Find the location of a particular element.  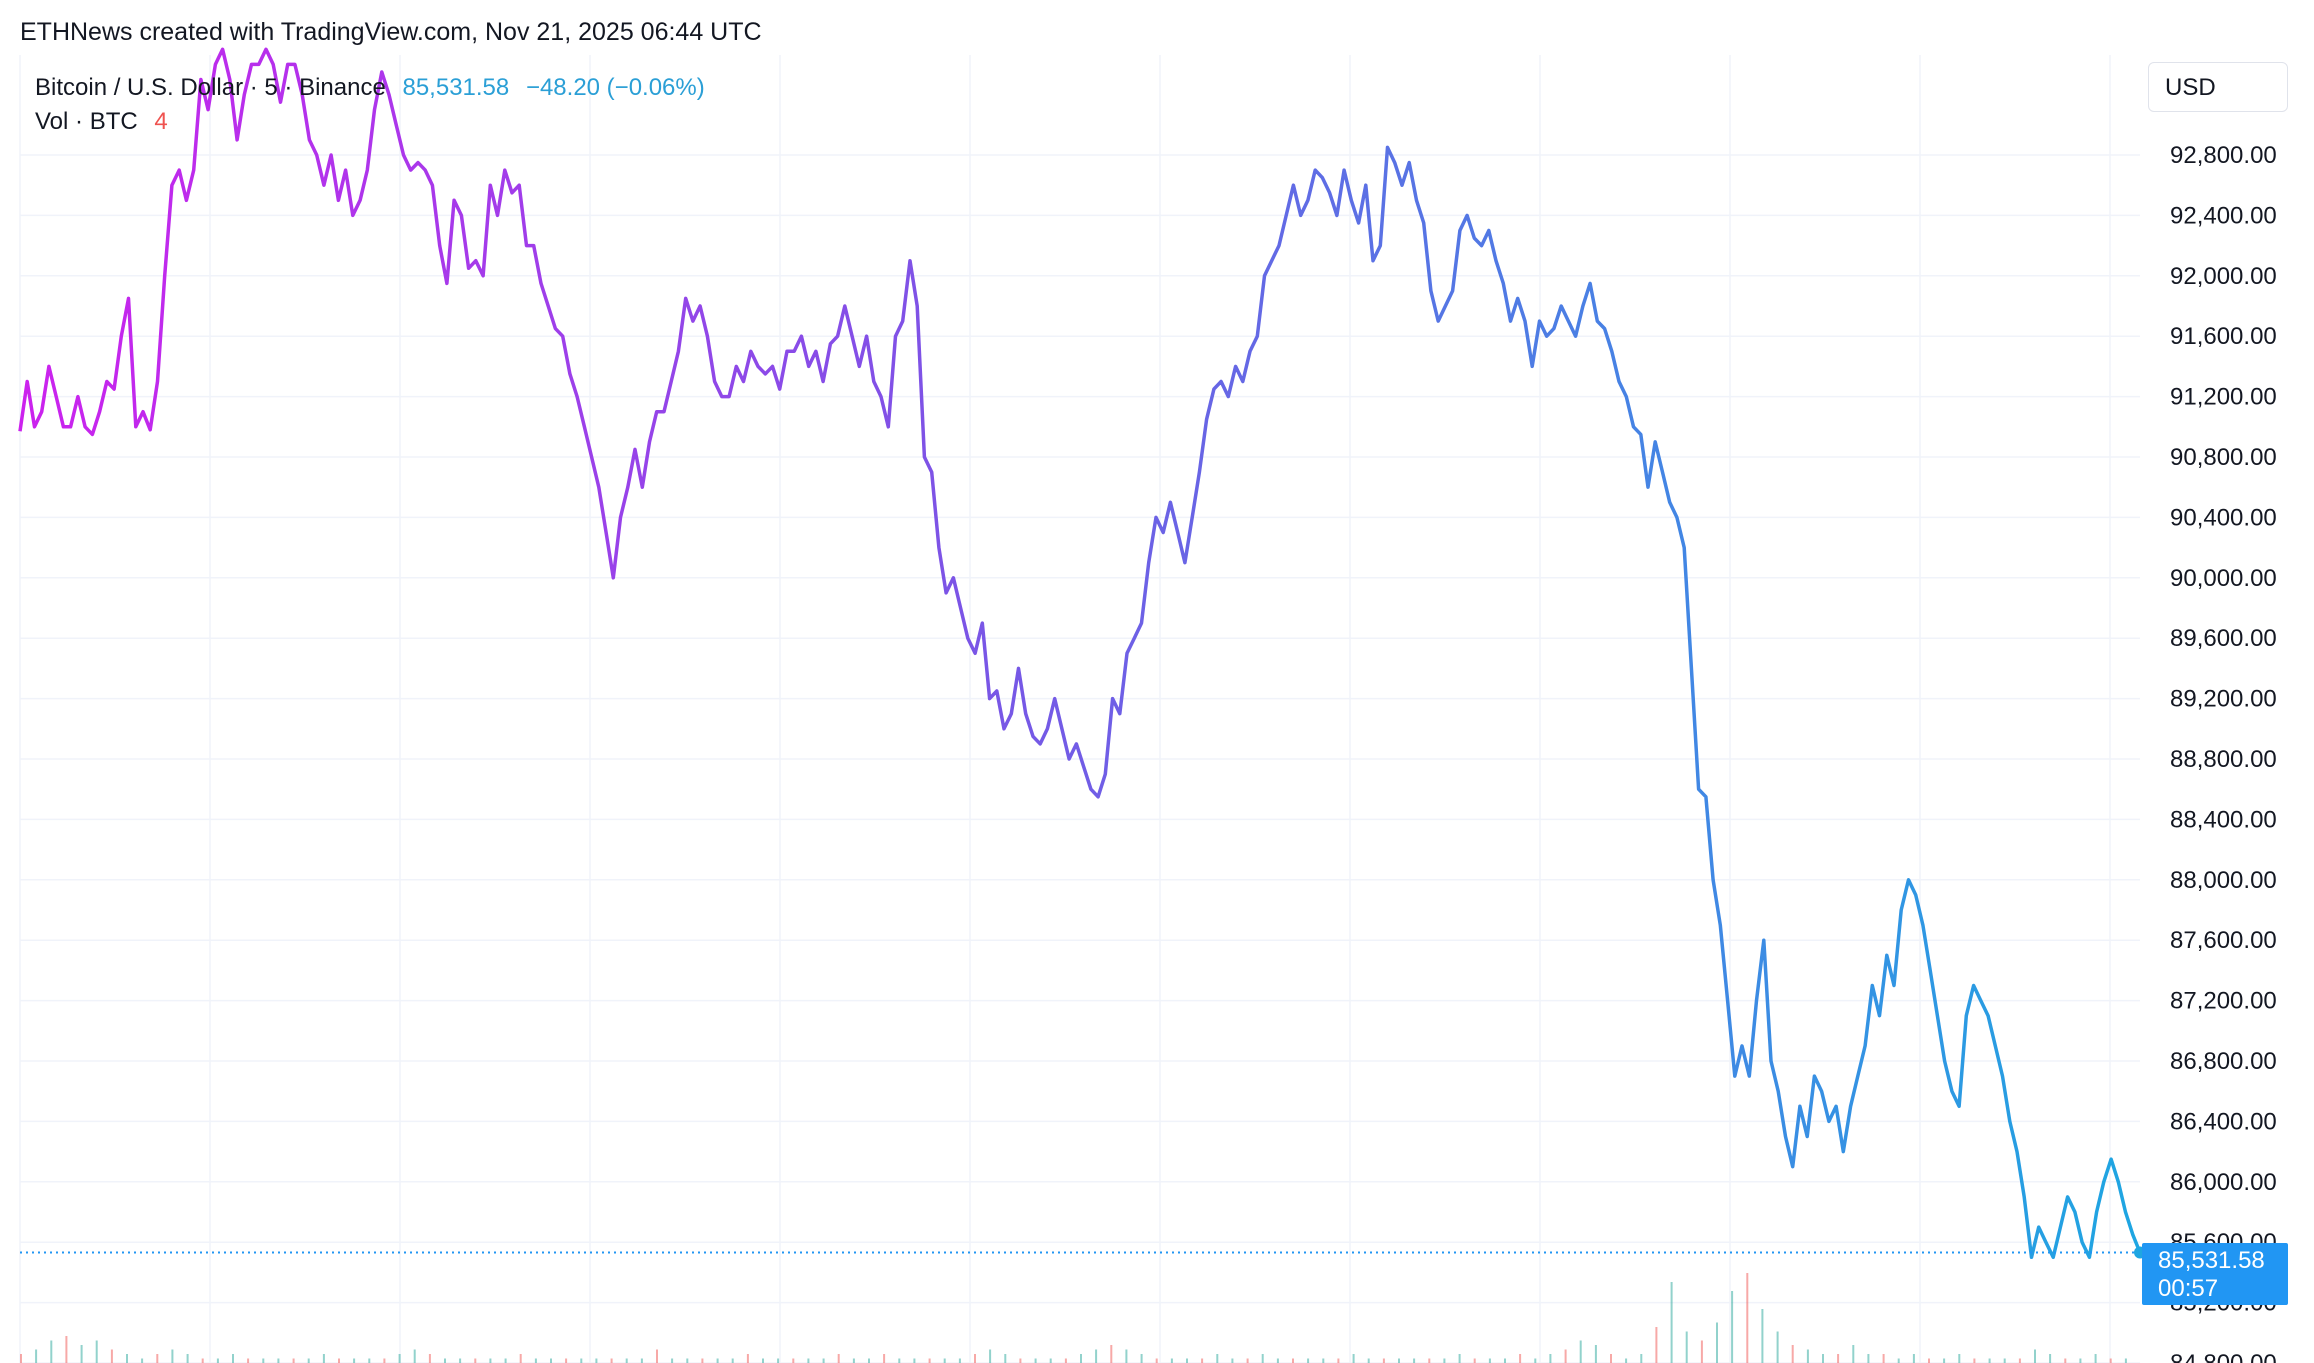

y-tick-label: 88,000.00 is located at coordinates (2223, 880).